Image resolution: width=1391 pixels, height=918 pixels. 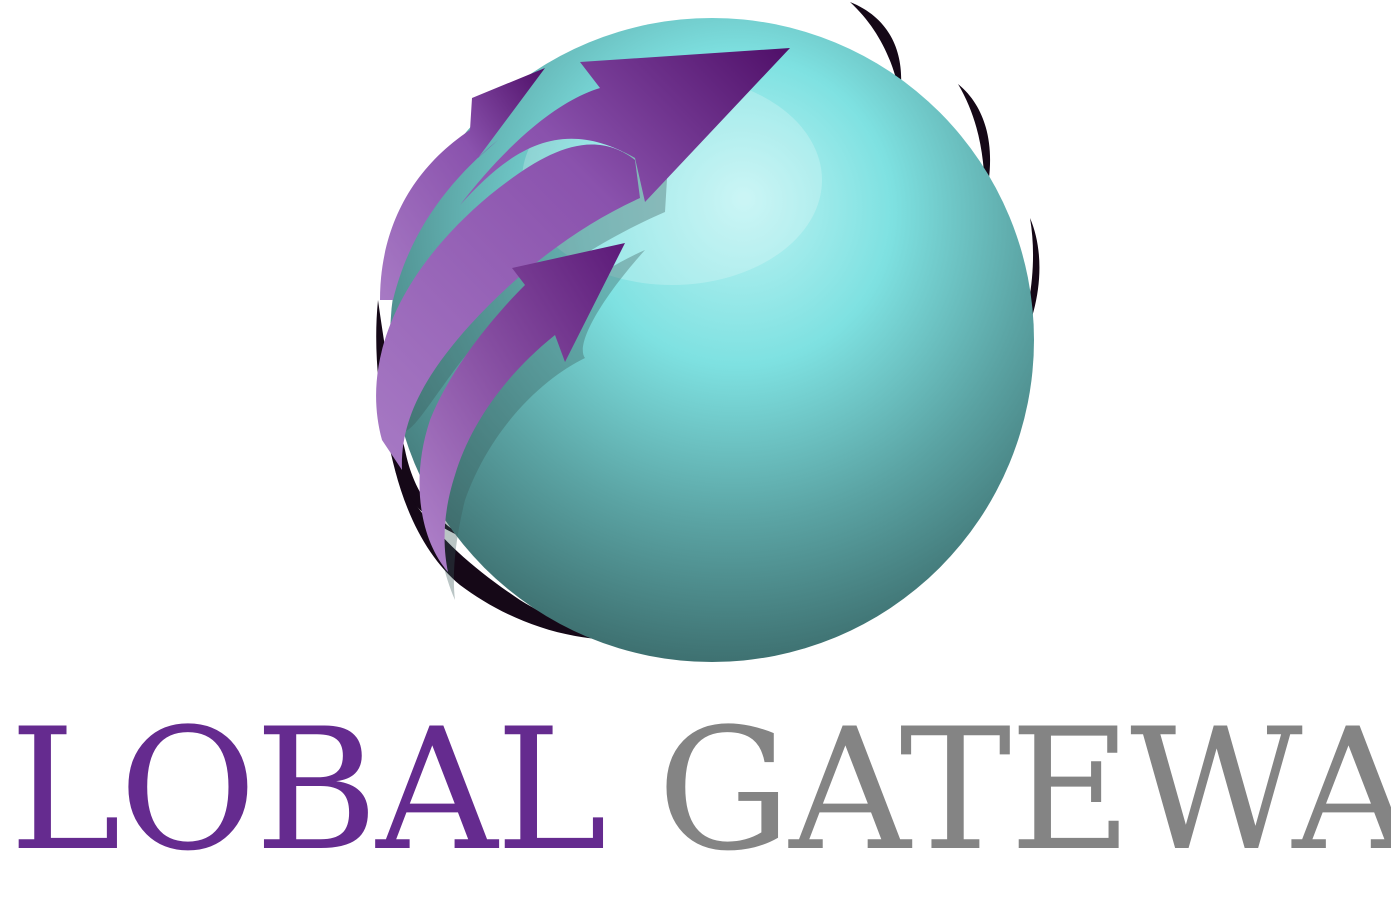 I want to click on arrow-top-left, so click(x=462, y=184).